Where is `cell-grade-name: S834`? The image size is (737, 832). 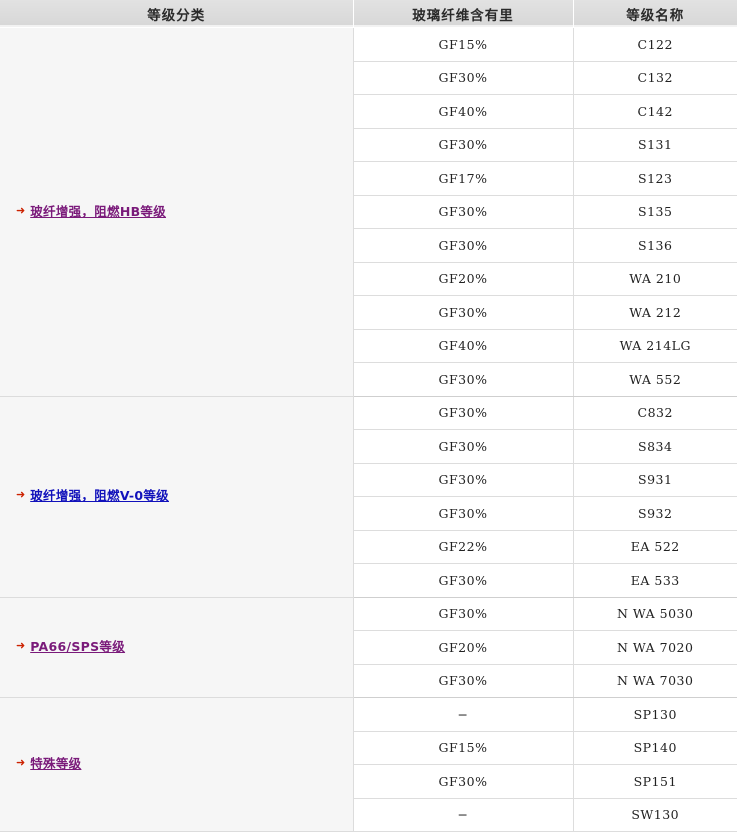
cell-grade-name: S834 is located at coordinates (655, 446).